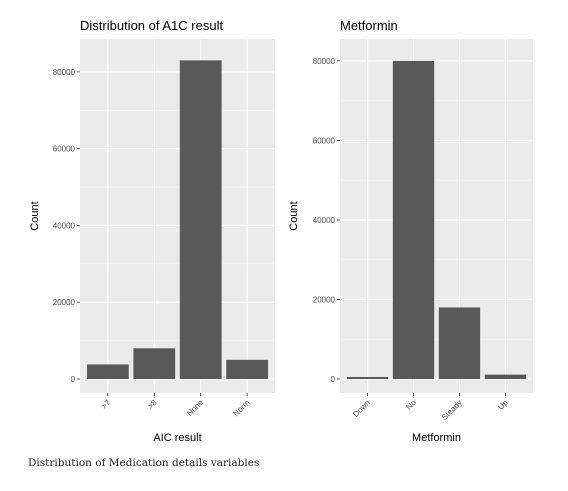 The width and height of the screenshot is (568, 491). What do you see at coordinates (195, 408) in the screenshot?
I see `x-tick-label: None` at bounding box center [195, 408].